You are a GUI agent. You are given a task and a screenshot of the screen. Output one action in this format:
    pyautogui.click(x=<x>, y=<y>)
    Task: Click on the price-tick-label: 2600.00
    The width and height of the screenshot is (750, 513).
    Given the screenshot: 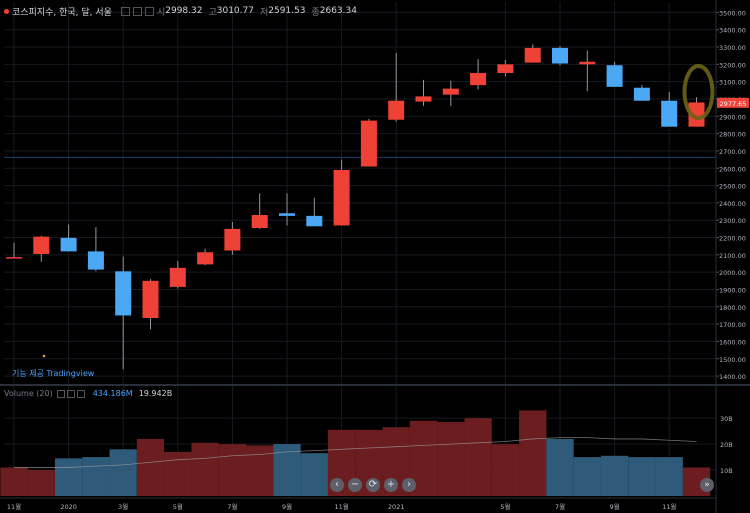 What is the action you would take?
    pyautogui.click(x=732, y=169)
    